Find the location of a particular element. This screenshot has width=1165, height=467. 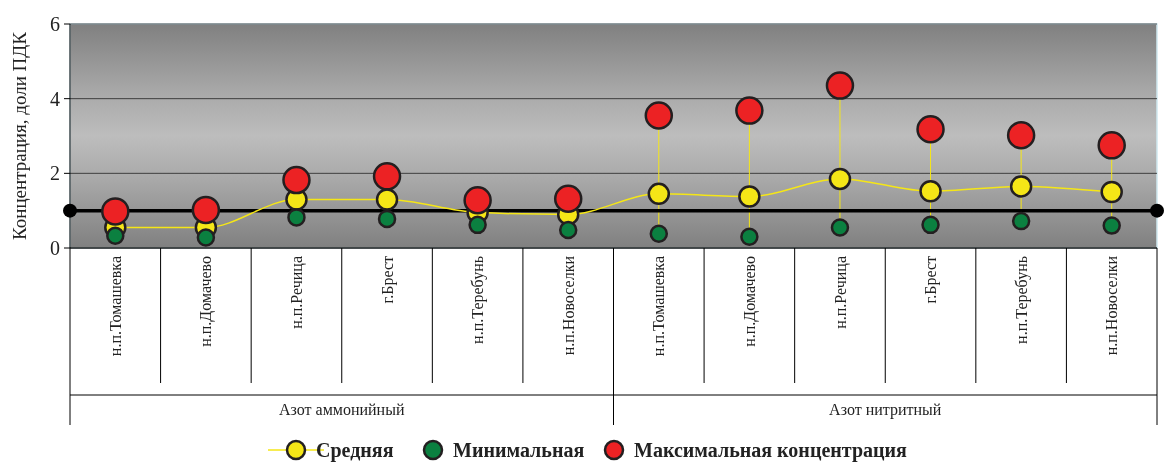

y-axis-title: Концентрация, доли ПДК is located at coordinates (19, 135).